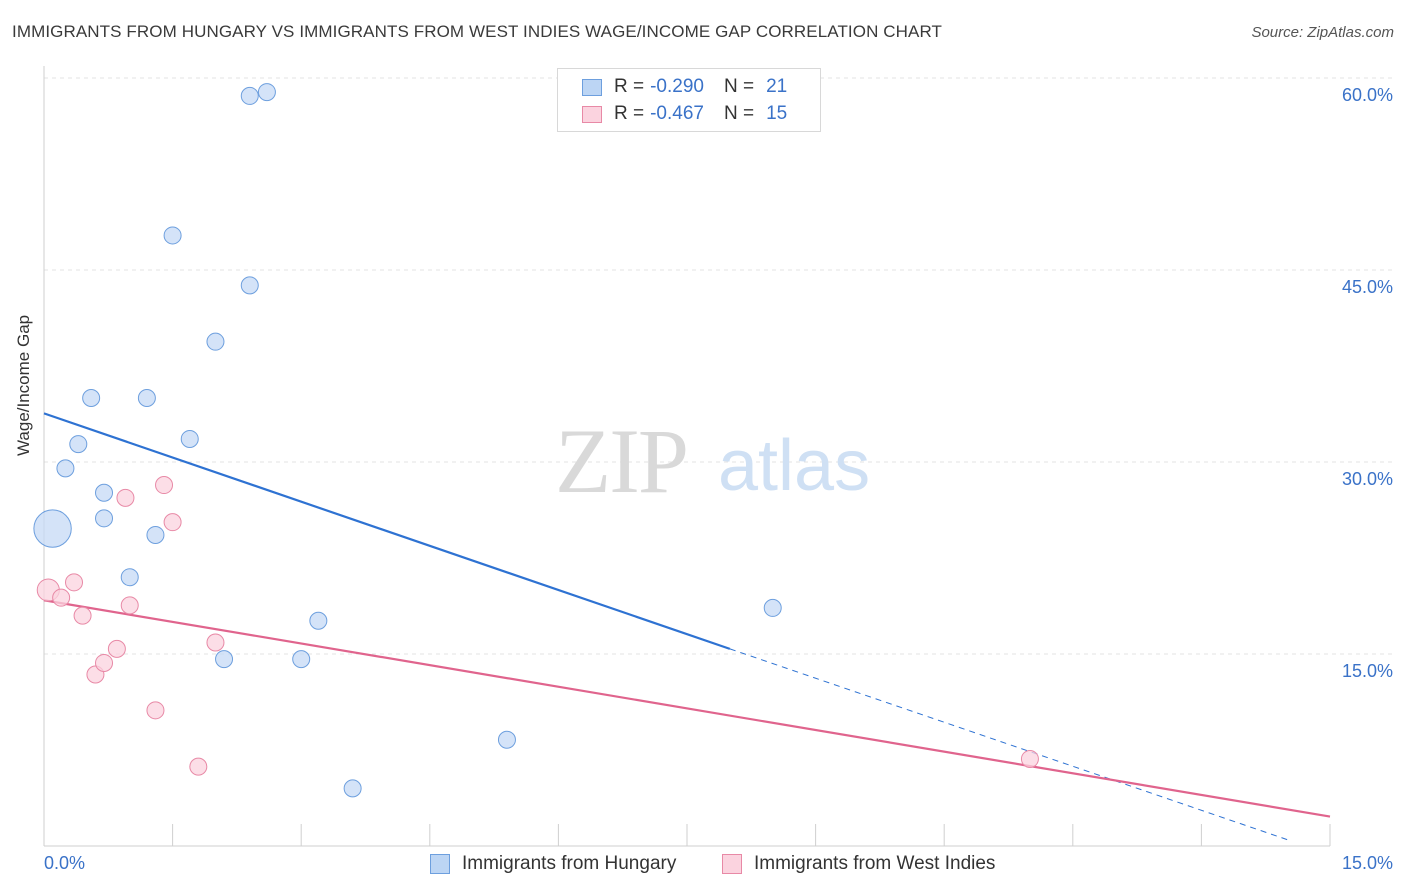 This screenshot has width=1406, height=892. What do you see at coordinates (677, 86) in the screenshot?
I see `legend-r-value: -0.290` at bounding box center [677, 86].